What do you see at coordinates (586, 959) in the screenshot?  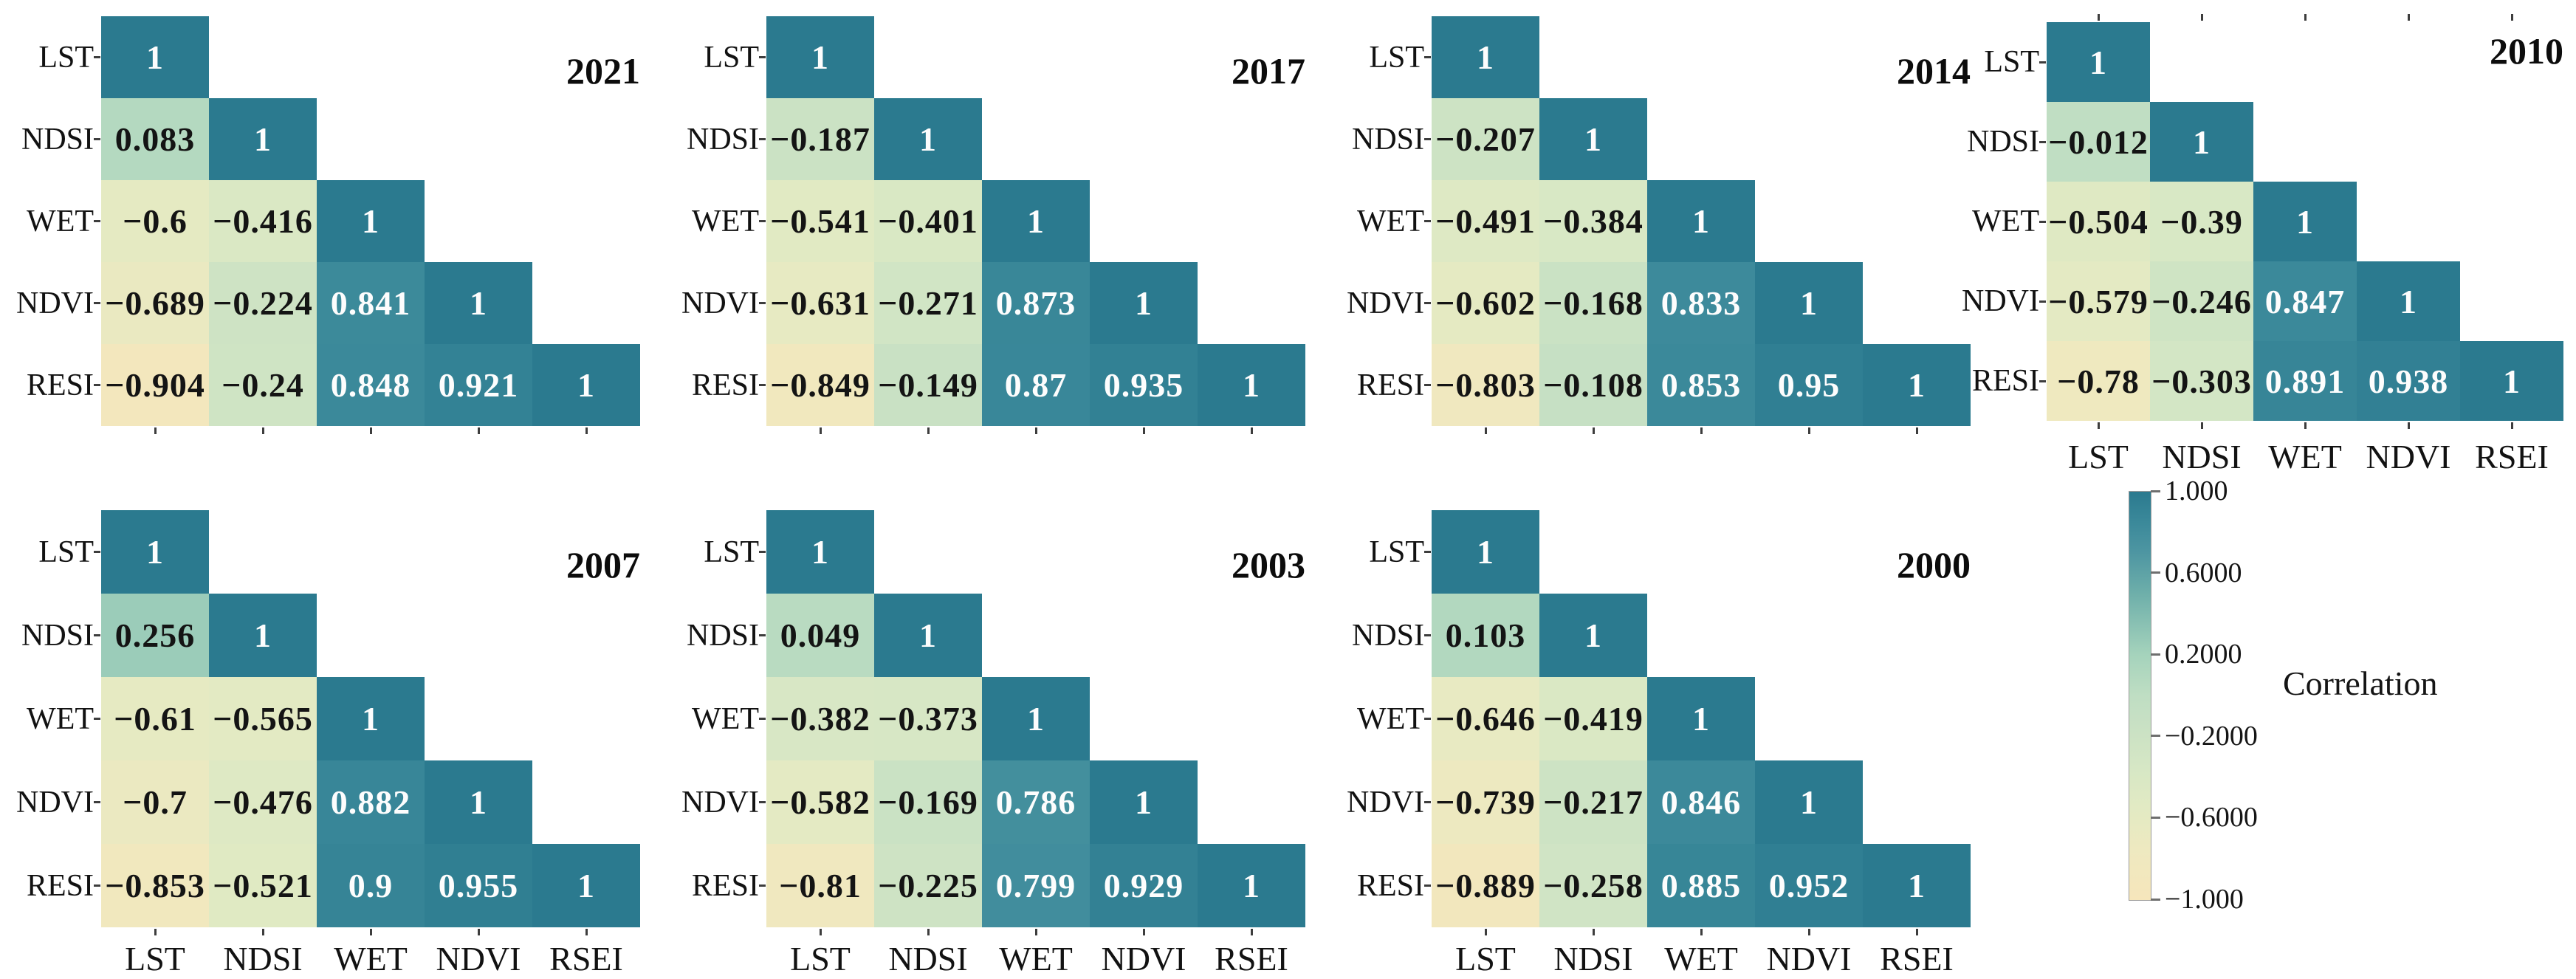 I see `col-label: RSEI` at bounding box center [586, 959].